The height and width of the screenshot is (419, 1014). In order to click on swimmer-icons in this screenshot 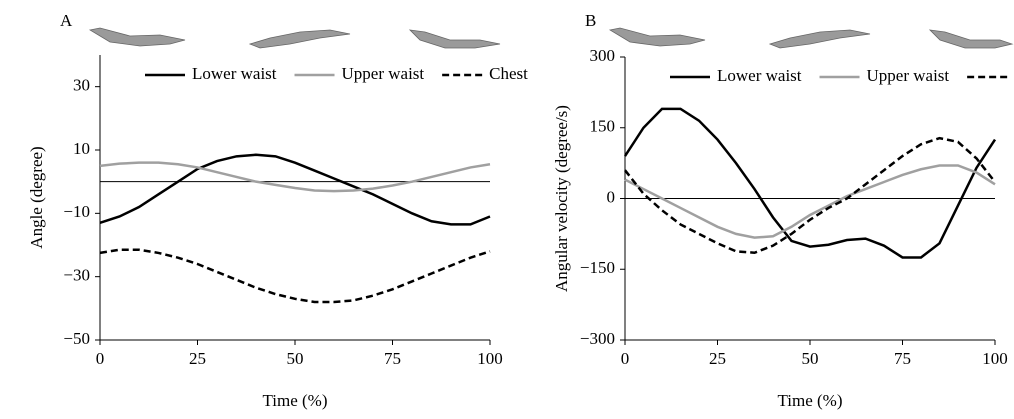, I will do `click(551, 38)`.